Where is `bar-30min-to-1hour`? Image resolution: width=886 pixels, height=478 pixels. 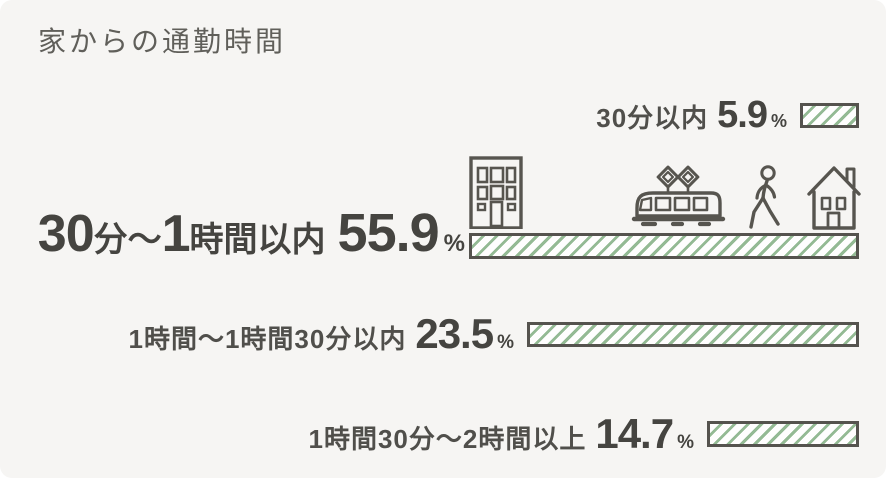
bar-30min-to-1hour is located at coordinates (664, 246).